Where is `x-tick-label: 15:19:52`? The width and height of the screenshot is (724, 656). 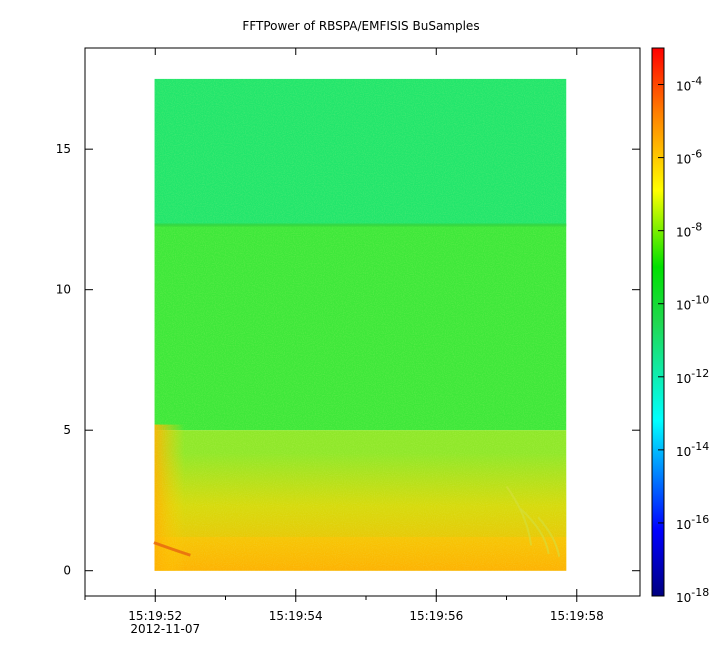 x-tick-label: 15:19:52 is located at coordinates (155, 616).